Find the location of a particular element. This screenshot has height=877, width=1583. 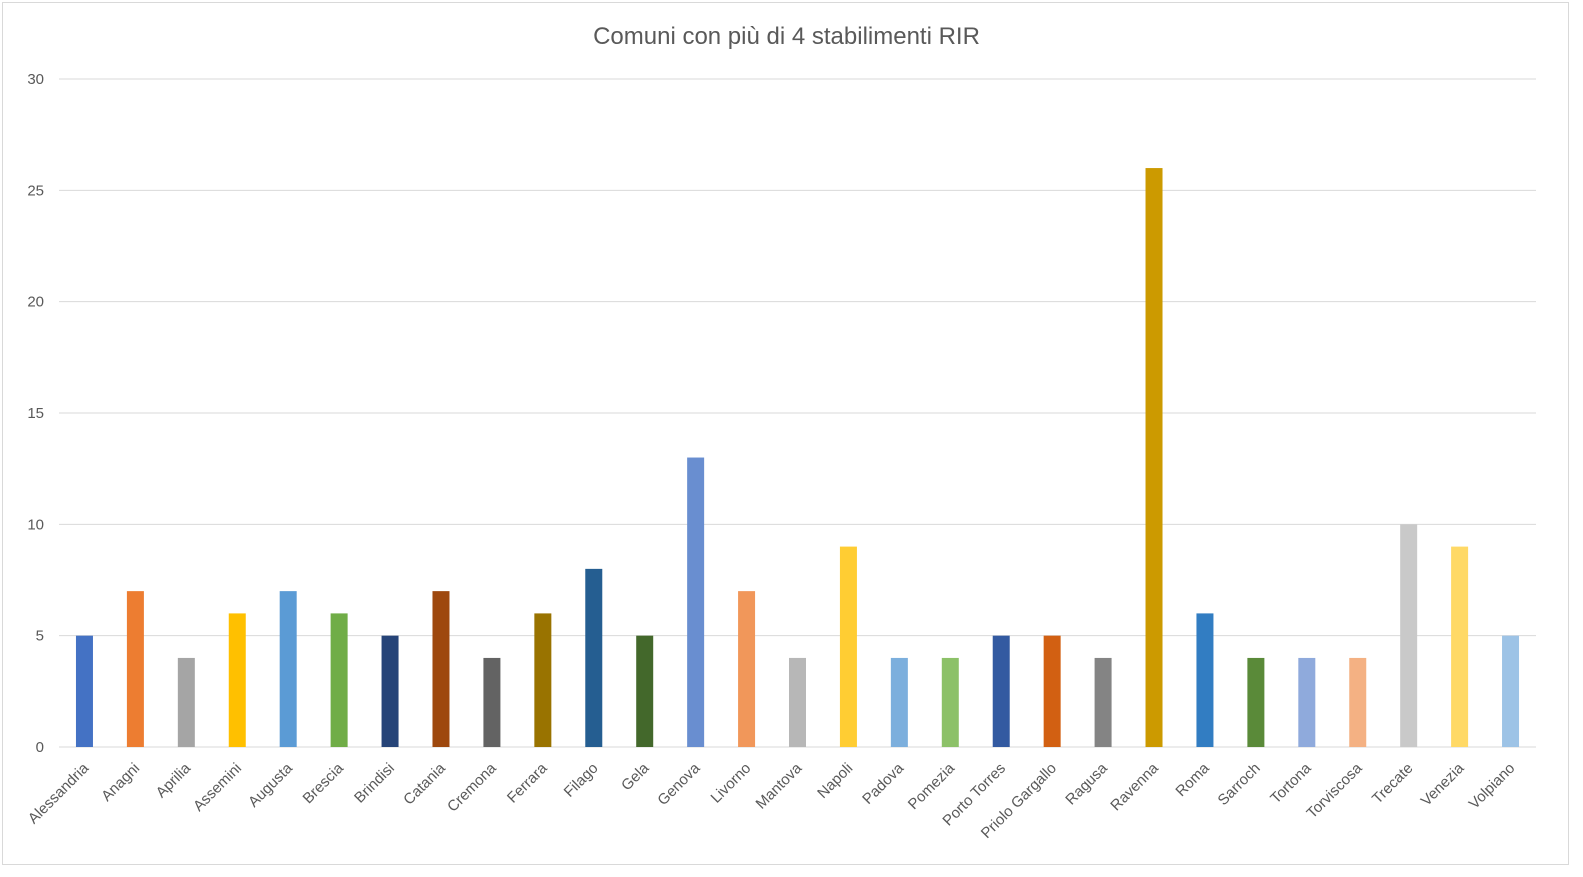

x-tick-label: Tortona is located at coordinates (1291, 783).